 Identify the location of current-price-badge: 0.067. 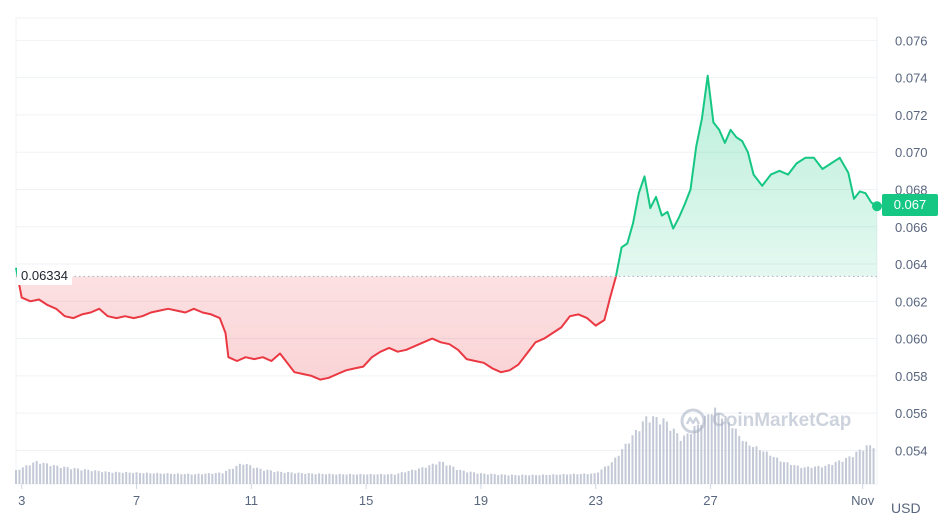
(910, 205).